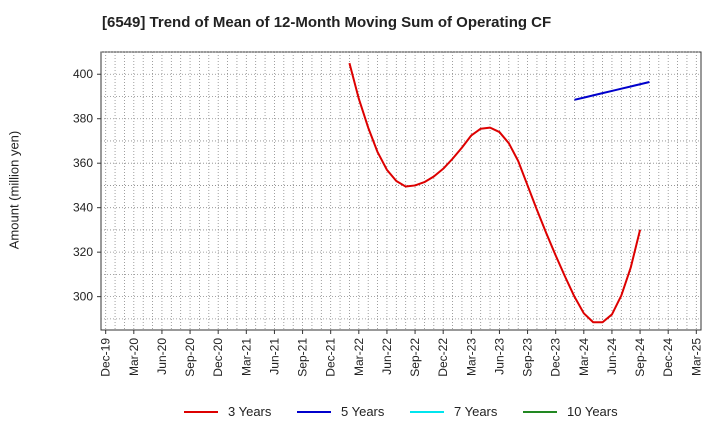 The height and width of the screenshot is (440, 720). Describe the element at coordinates (83, 208) in the screenshot. I see `y-tick-label: 340` at that location.